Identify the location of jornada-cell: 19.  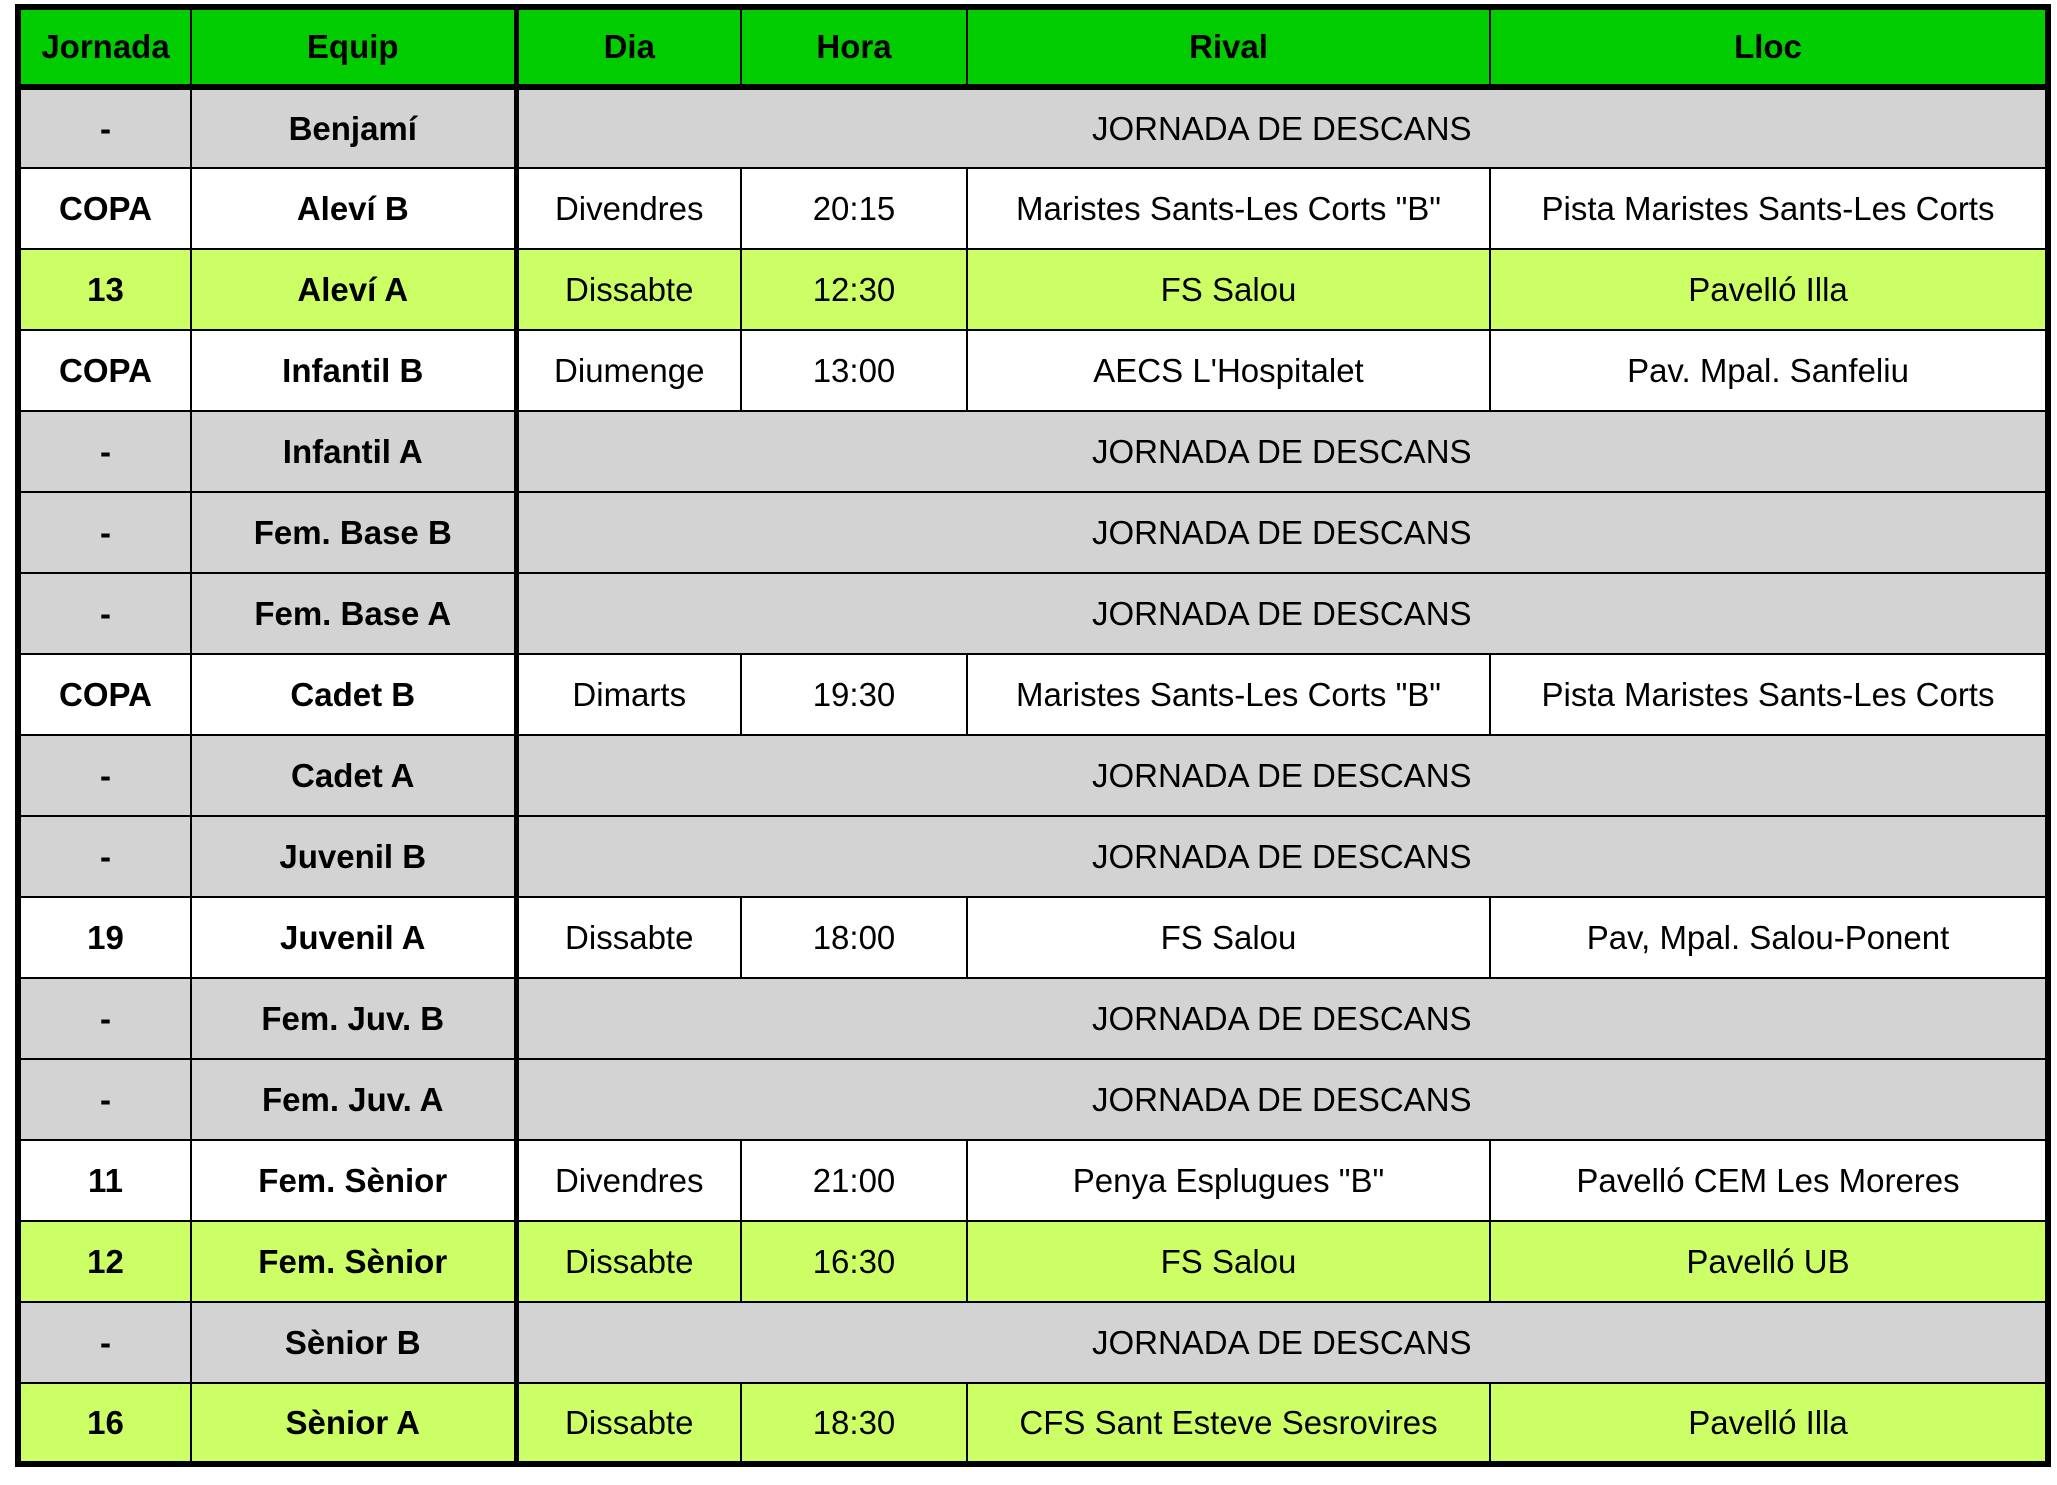
(104, 937).